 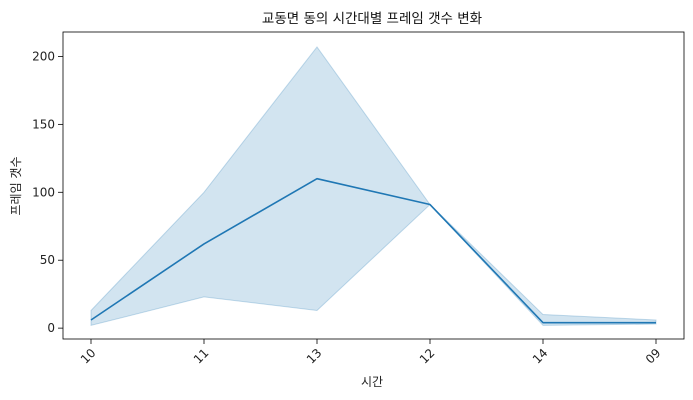 I want to click on x-tick-label: 14, so click(x=540, y=356).